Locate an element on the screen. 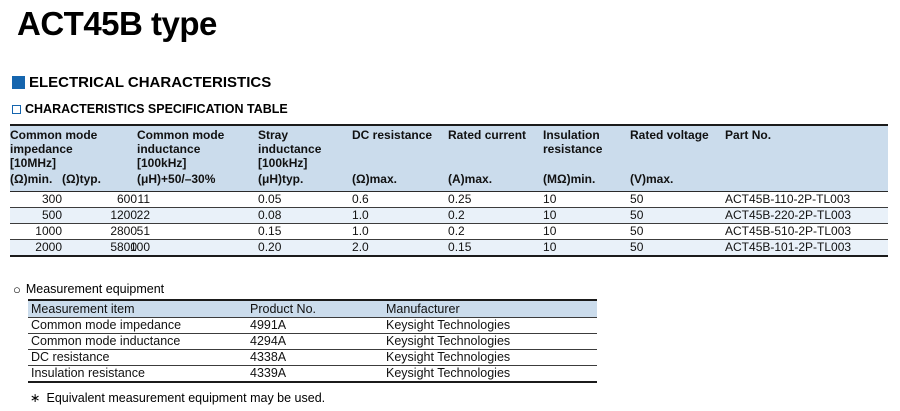  cell-measurement-item: Insulation resistance is located at coordinates (88, 373).